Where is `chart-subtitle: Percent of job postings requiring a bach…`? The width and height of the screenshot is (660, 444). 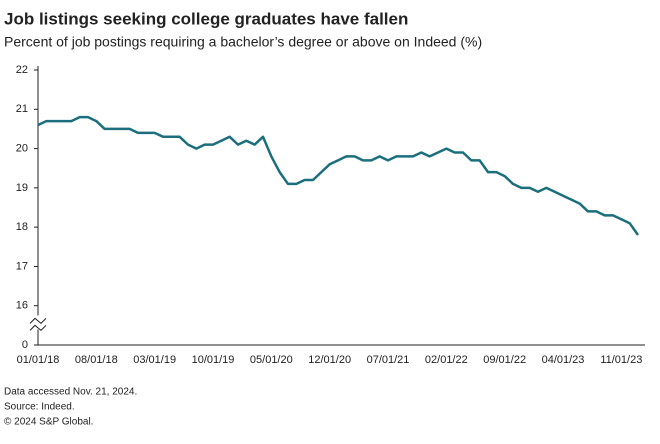
chart-subtitle: Percent of job postings requiring a bach… is located at coordinates (243, 42).